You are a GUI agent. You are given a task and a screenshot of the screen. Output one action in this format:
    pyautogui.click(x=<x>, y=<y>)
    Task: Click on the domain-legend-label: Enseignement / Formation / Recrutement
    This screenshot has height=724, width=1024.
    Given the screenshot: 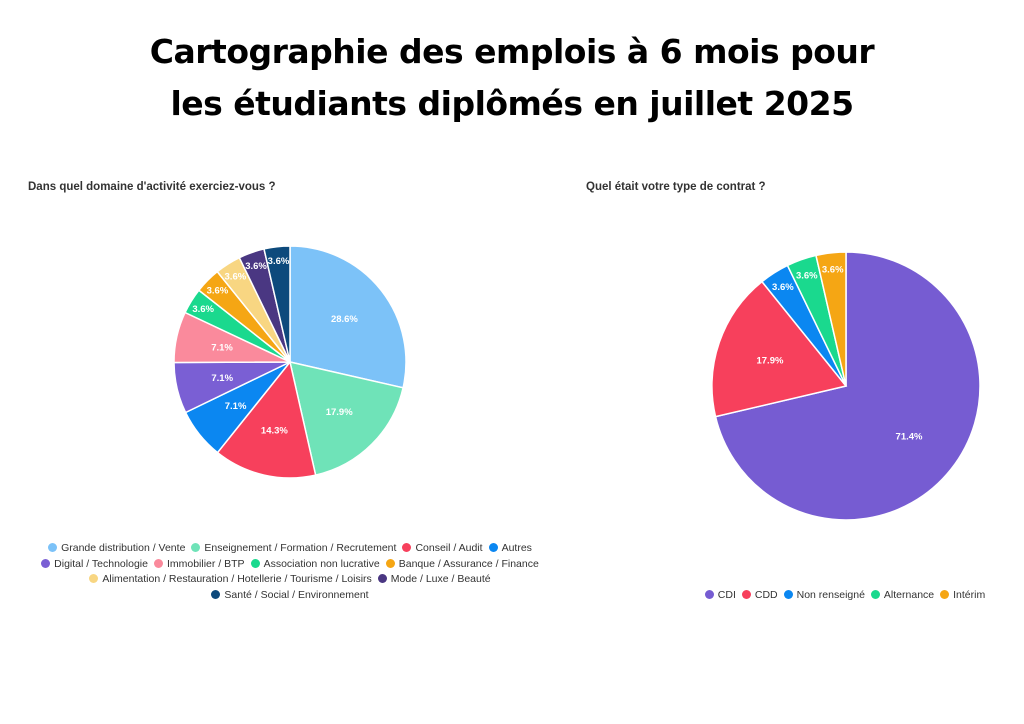 What is the action you would take?
    pyautogui.click(x=300, y=548)
    